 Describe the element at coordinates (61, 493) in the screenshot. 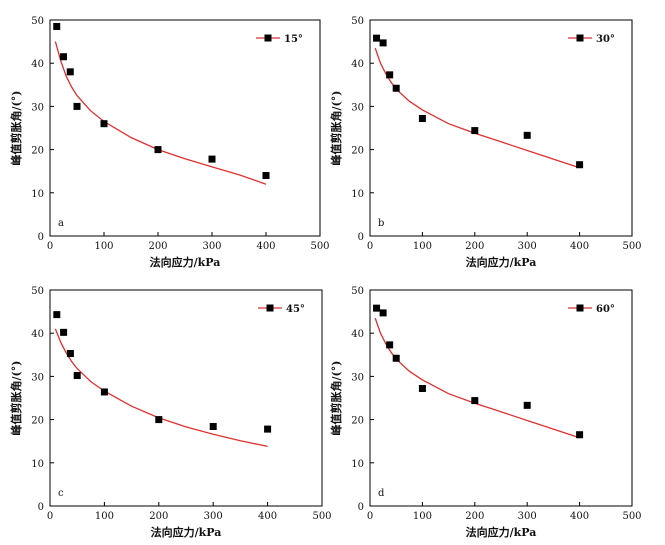

I see `panel-tag: c` at that location.